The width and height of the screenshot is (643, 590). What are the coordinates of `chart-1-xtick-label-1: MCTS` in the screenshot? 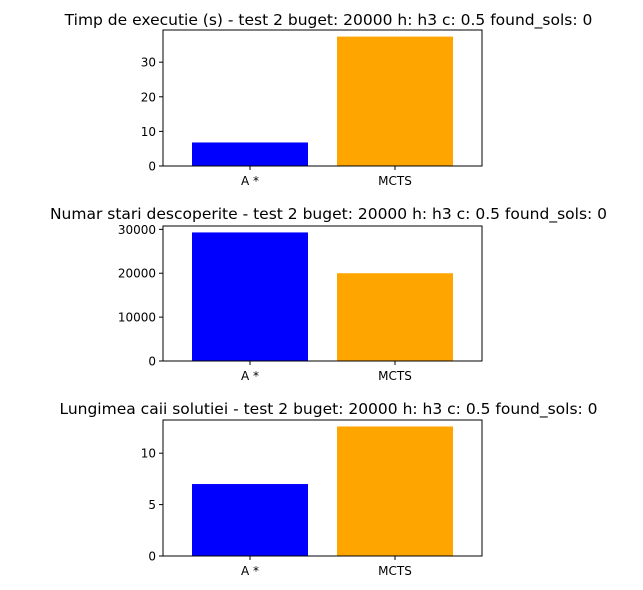 It's located at (395, 181).